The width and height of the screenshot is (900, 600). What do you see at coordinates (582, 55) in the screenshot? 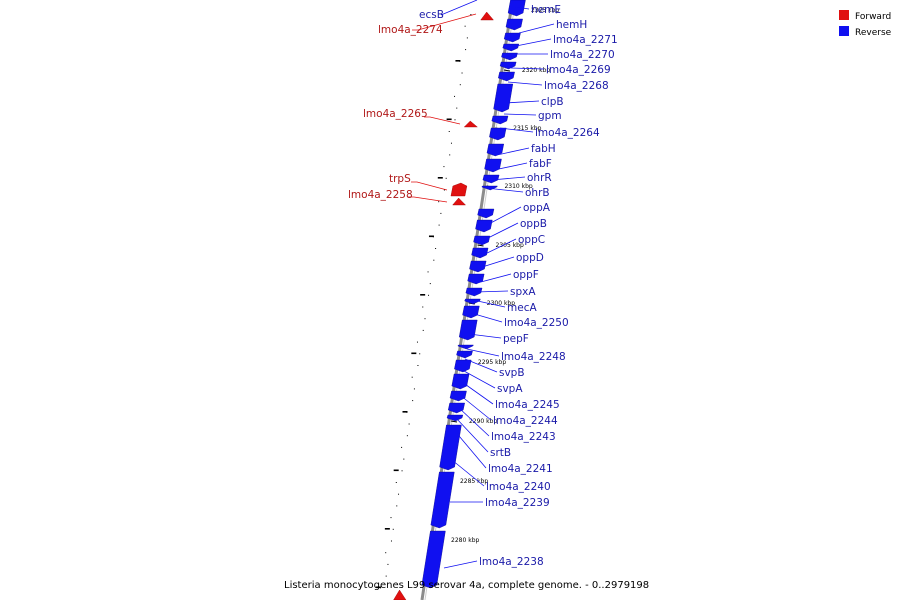
I see `gene-label-lmo4a_2270: lmo4a_2270` at bounding box center [582, 55].